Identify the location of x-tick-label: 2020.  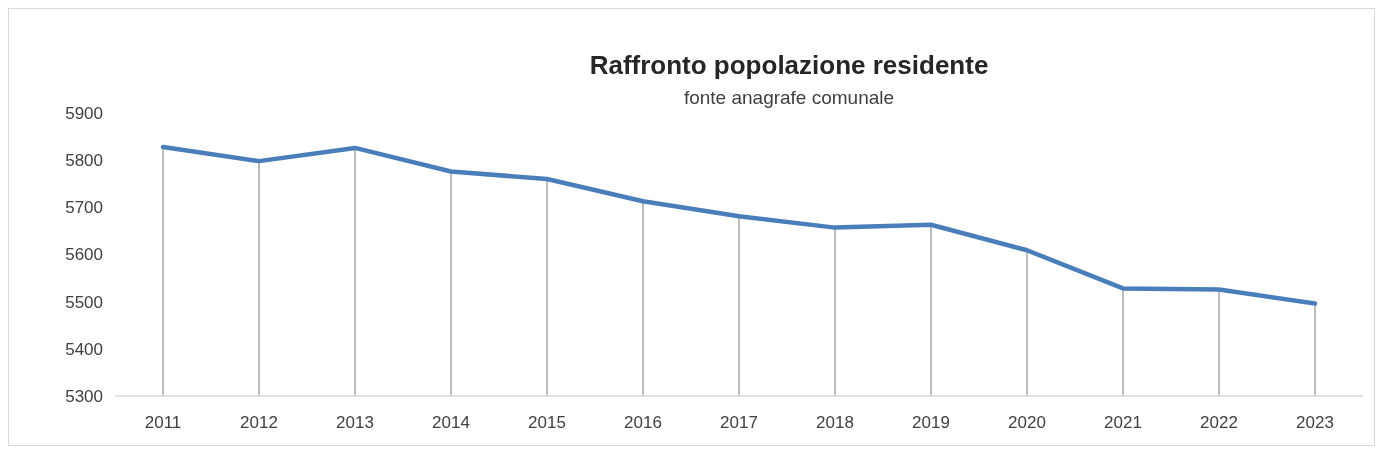
(1027, 422).